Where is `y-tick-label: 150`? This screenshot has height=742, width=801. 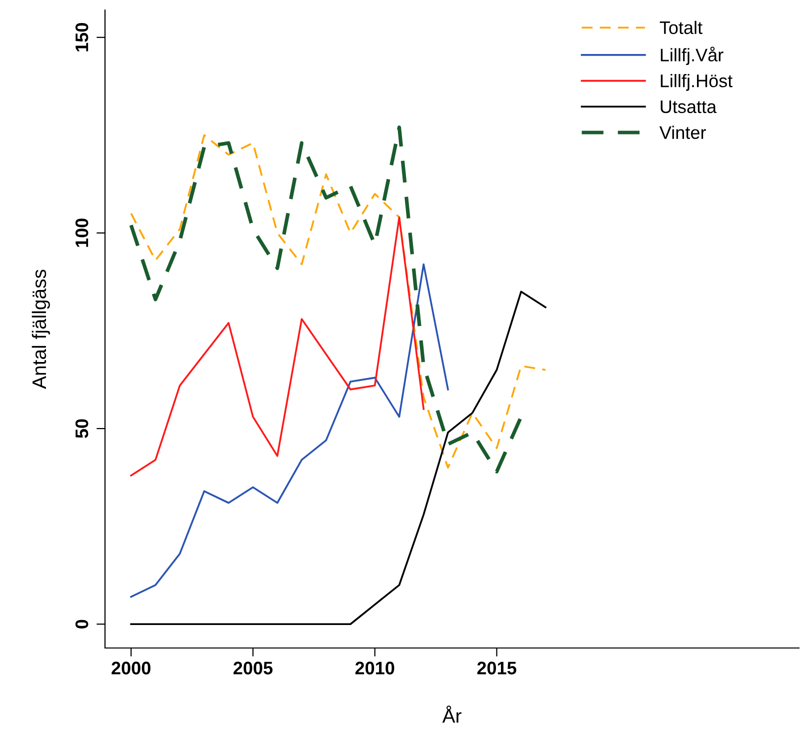 y-tick-label: 150 is located at coordinates (81, 37).